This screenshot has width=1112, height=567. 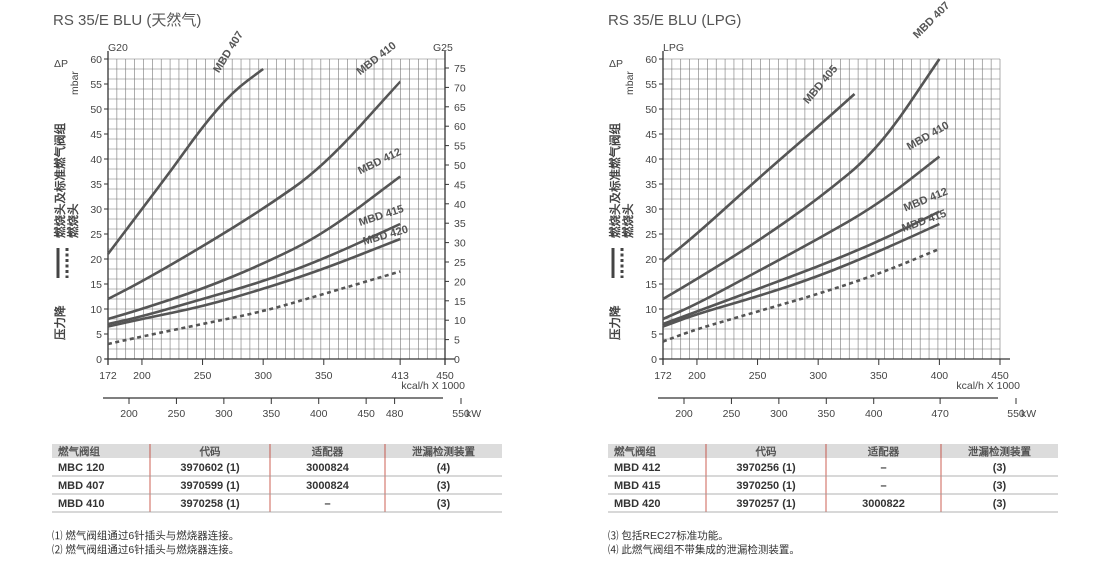 What do you see at coordinates (96, 85) in the screenshot?
I see `y-tick-label: 55` at bounding box center [96, 85].